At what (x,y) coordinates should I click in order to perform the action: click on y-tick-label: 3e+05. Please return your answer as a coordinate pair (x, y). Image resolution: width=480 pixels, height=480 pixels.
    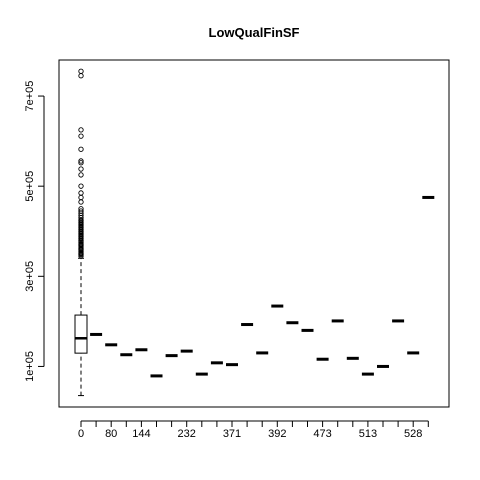
    Looking at the image, I should click on (30, 276).